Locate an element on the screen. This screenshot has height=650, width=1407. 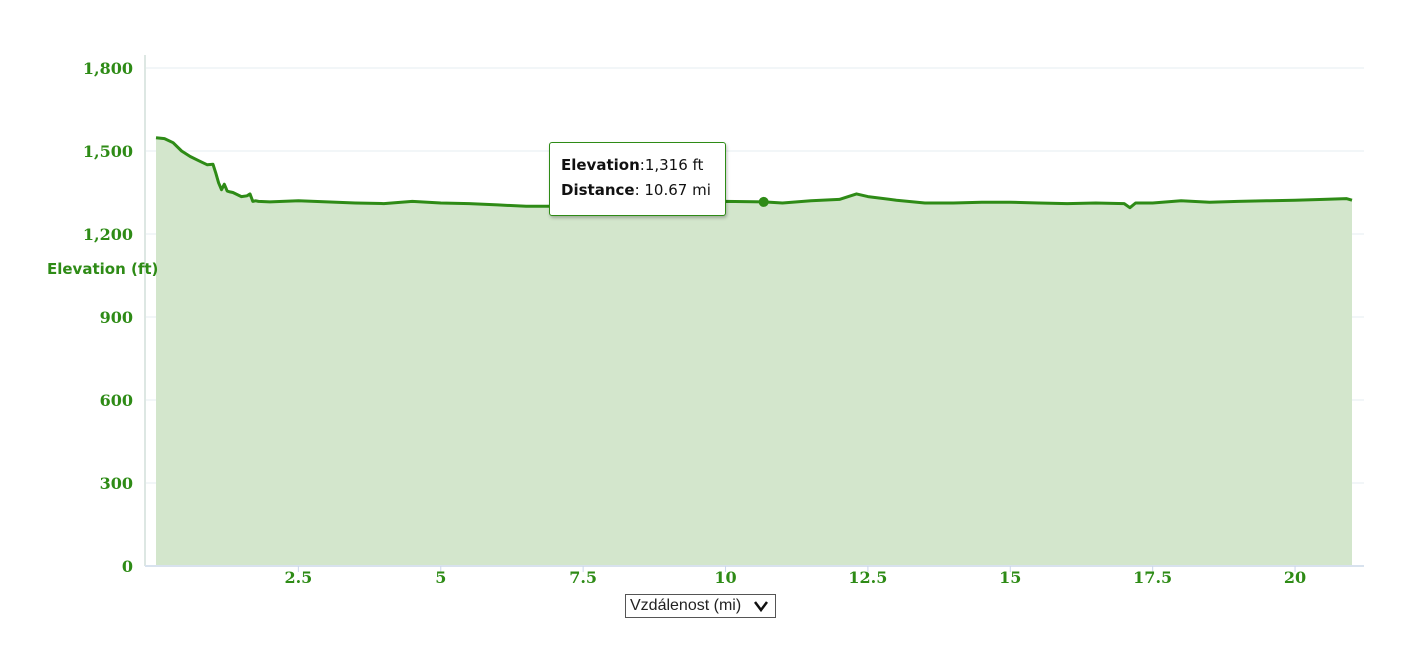
tooltip-elevation-label: Elevation is located at coordinates (600, 165).